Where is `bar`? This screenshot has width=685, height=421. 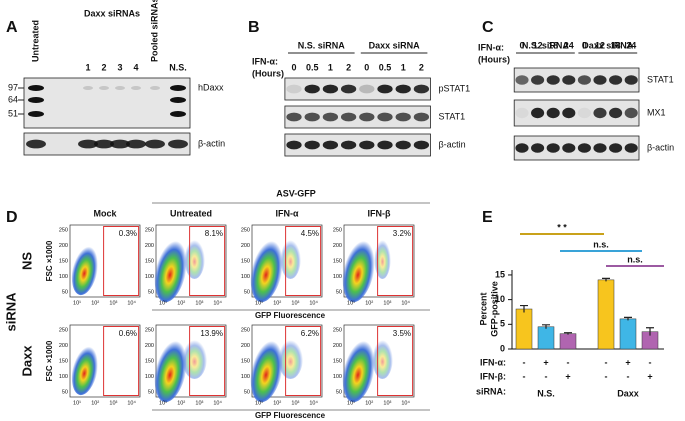 bar is located at coordinates (568, 341).